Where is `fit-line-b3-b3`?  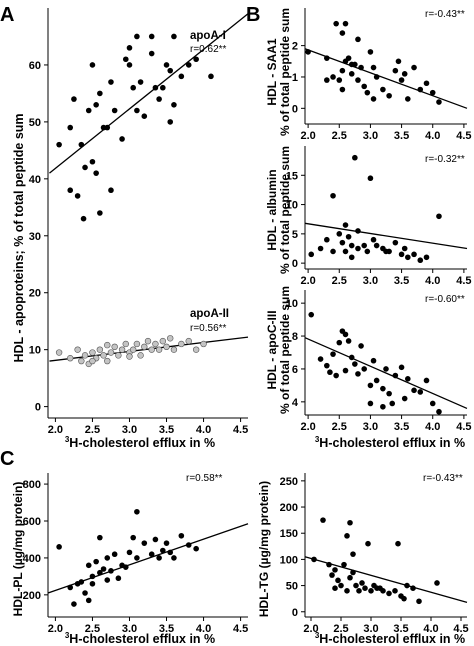
fit-line-b3-b3 is located at coordinates (386, 373).